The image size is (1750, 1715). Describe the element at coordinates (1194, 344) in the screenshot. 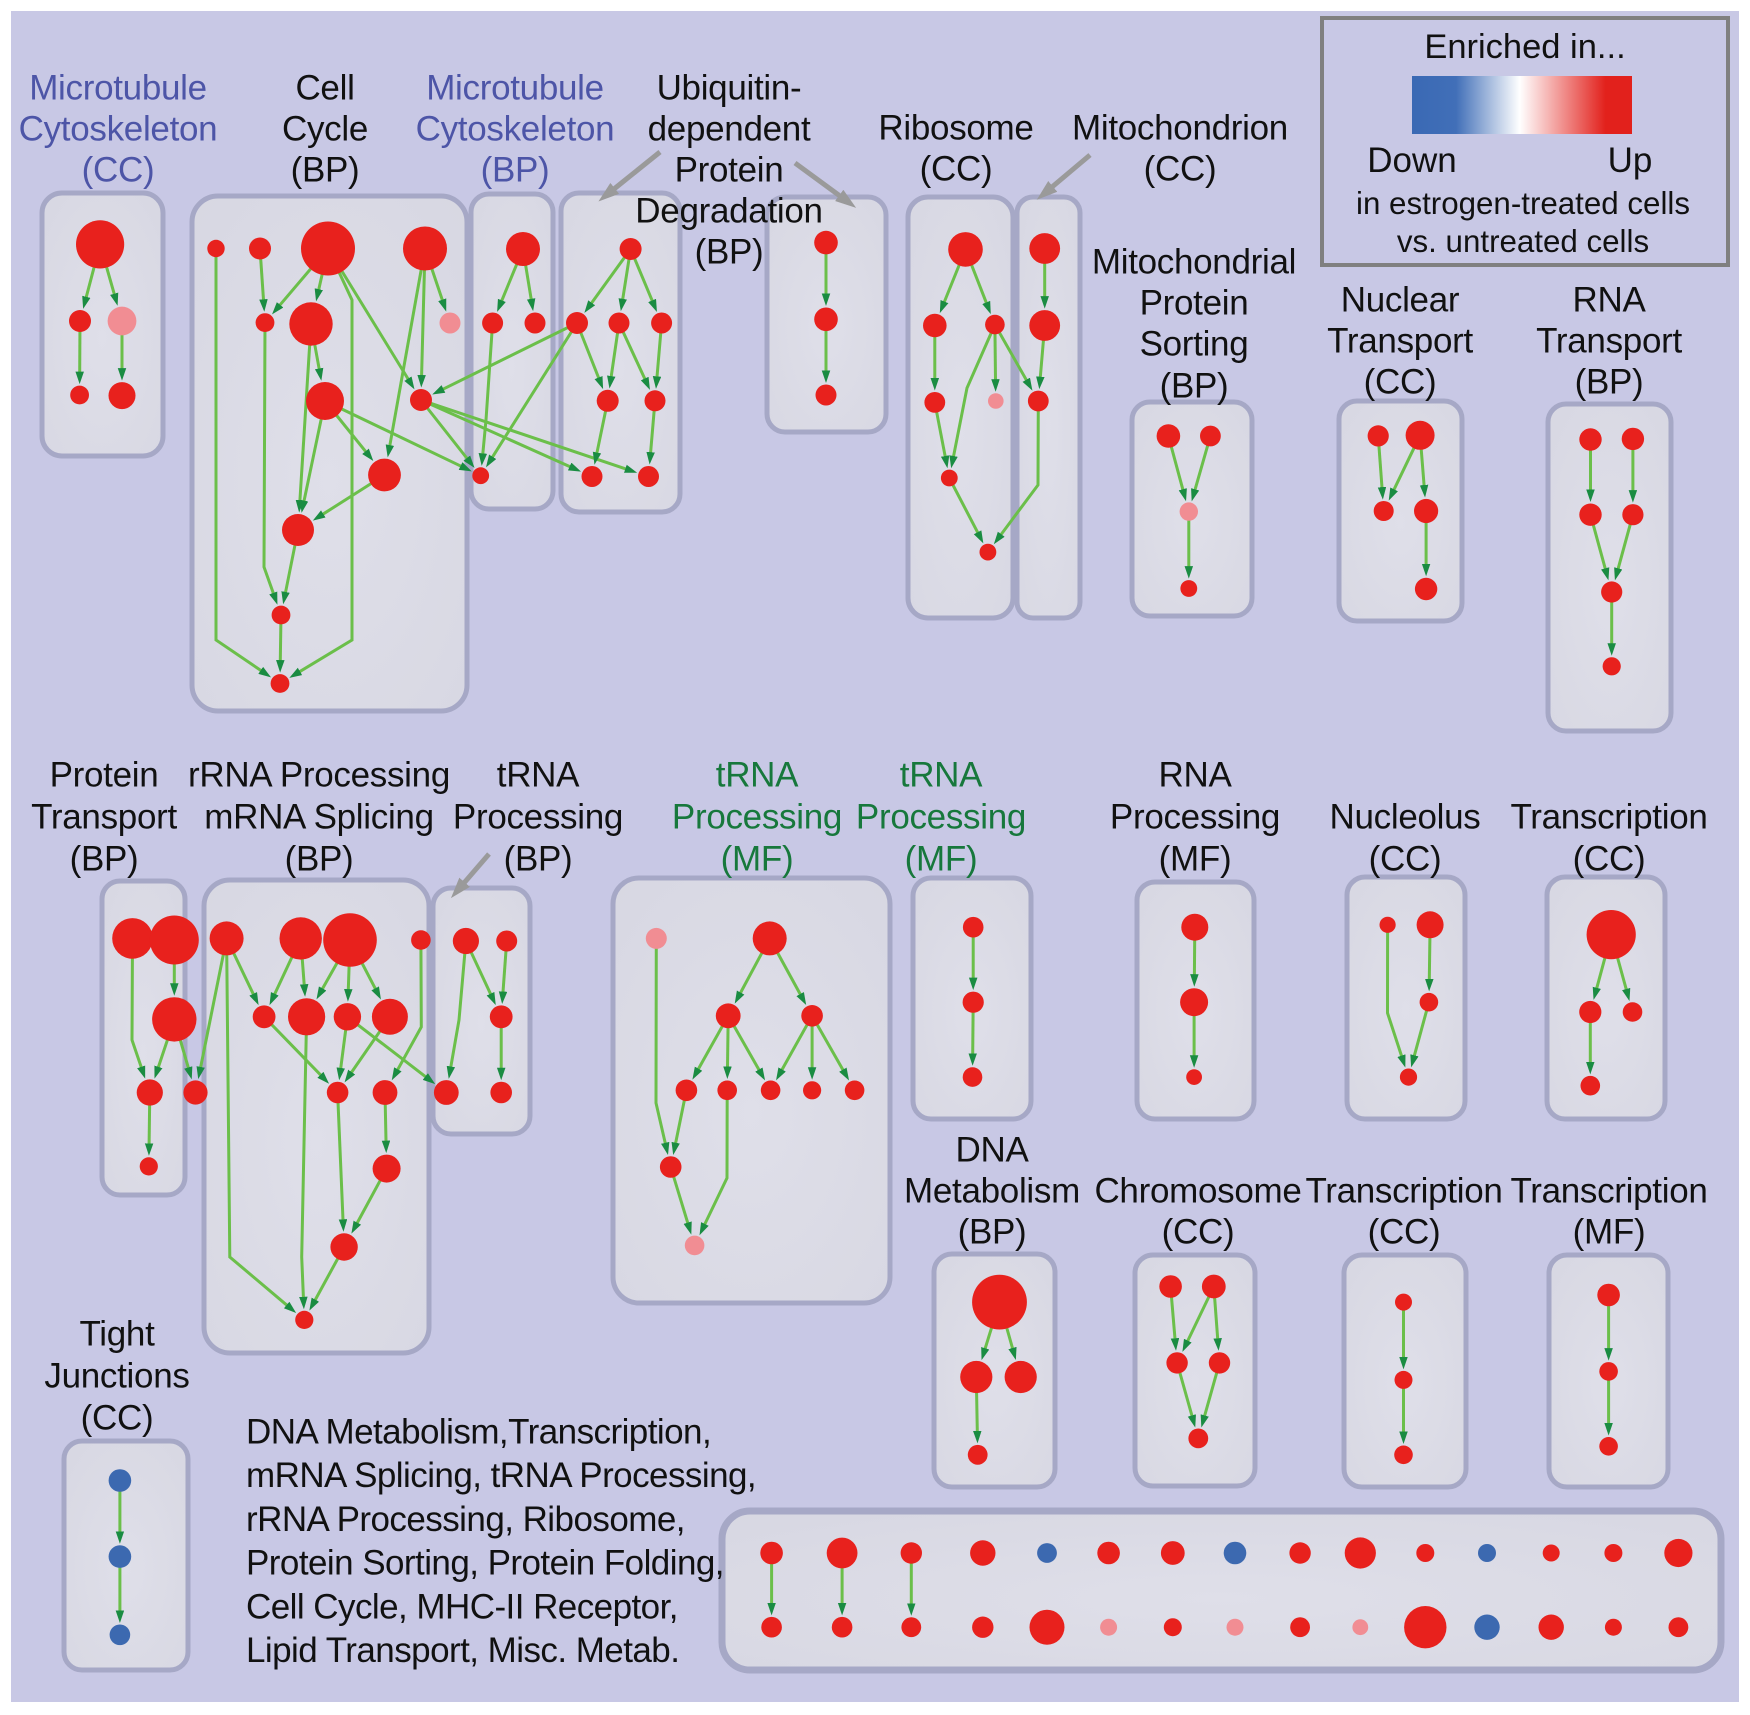

I see `svg-text: Sorting` at that location.